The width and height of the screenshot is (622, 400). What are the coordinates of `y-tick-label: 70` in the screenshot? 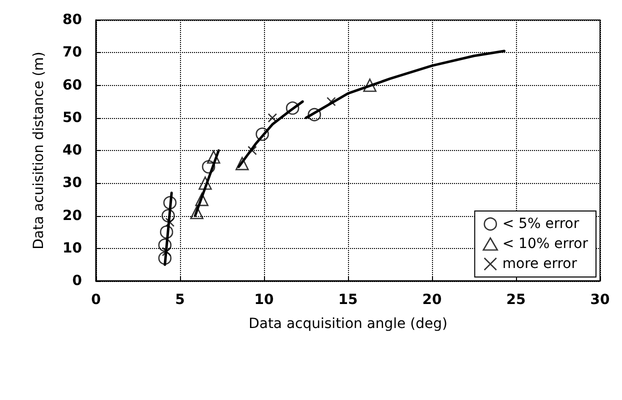 It's located at (72, 52).